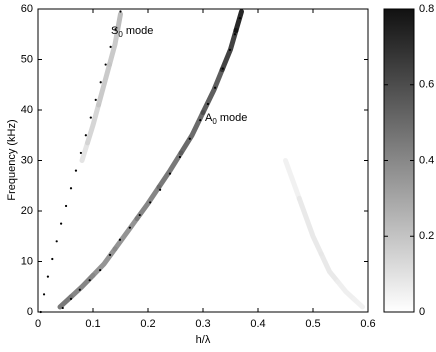 This screenshot has width=436, height=352. I want to click on x-tick-label: 0.3, so click(202, 324).